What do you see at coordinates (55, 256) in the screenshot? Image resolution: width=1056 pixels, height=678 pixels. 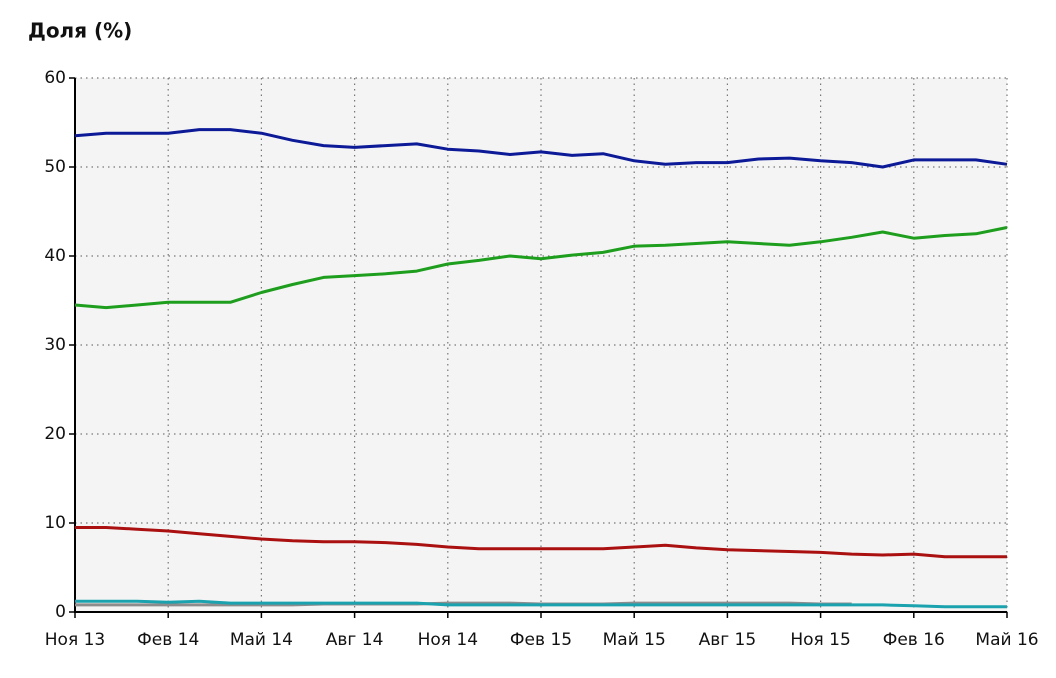 I see `y-tick-label: 40` at bounding box center [55, 256].